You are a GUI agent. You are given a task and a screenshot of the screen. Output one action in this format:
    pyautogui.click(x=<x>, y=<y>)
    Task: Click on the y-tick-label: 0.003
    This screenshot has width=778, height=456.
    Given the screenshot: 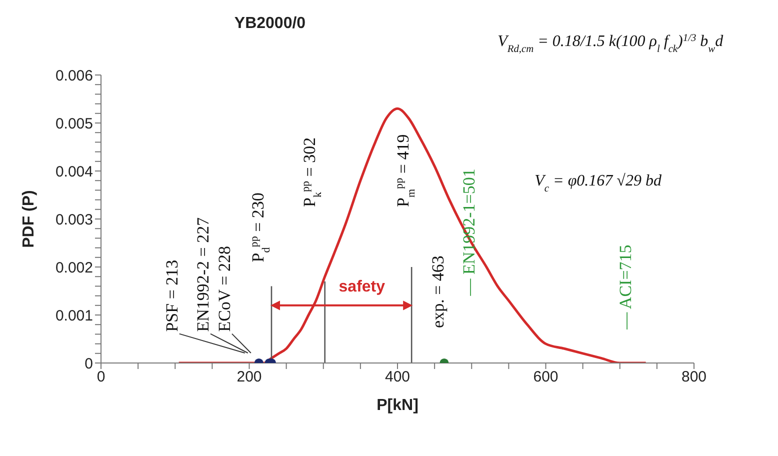 What is the action you would take?
    pyautogui.click(x=74, y=219)
    